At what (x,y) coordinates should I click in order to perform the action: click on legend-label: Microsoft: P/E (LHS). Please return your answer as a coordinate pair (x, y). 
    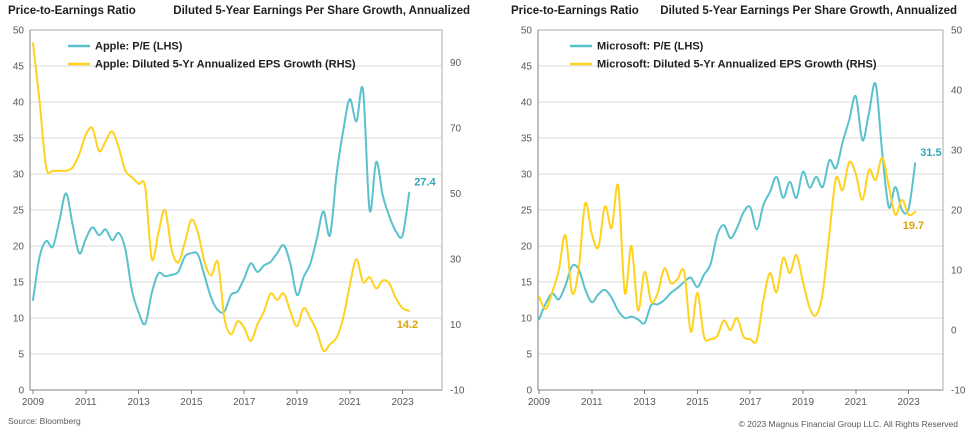
    Looking at the image, I should click on (650, 47).